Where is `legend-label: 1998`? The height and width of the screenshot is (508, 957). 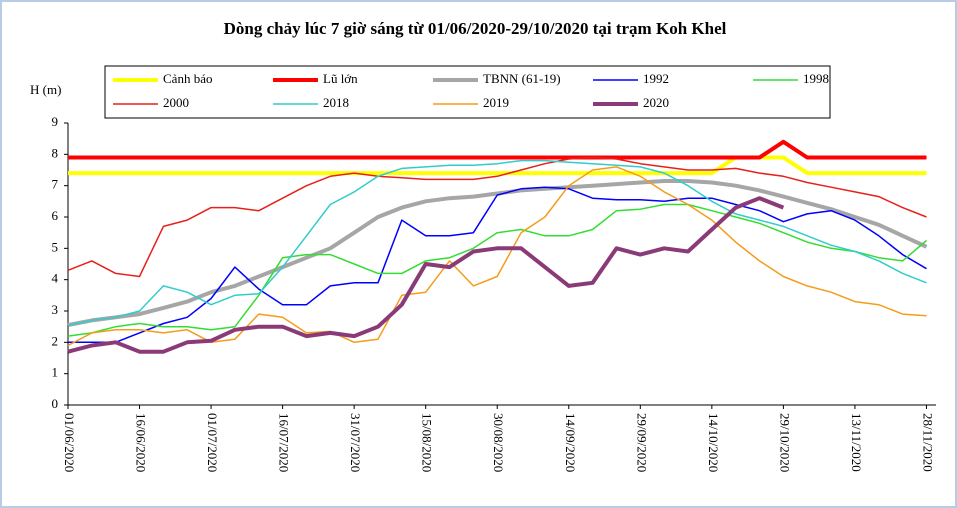
legend-label: 1998 is located at coordinates (816, 78).